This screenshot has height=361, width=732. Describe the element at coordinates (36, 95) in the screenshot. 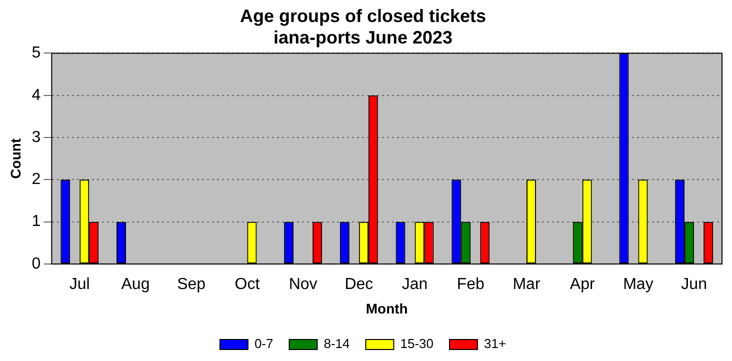

I see `y-tick-label: 4` at that location.